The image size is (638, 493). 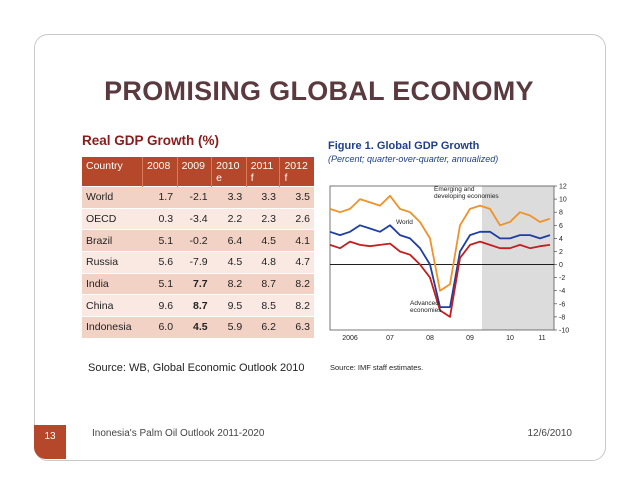 What do you see at coordinates (160, 262) in the screenshot?
I see `cell-value: 5.6` at bounding box center [160, 262].